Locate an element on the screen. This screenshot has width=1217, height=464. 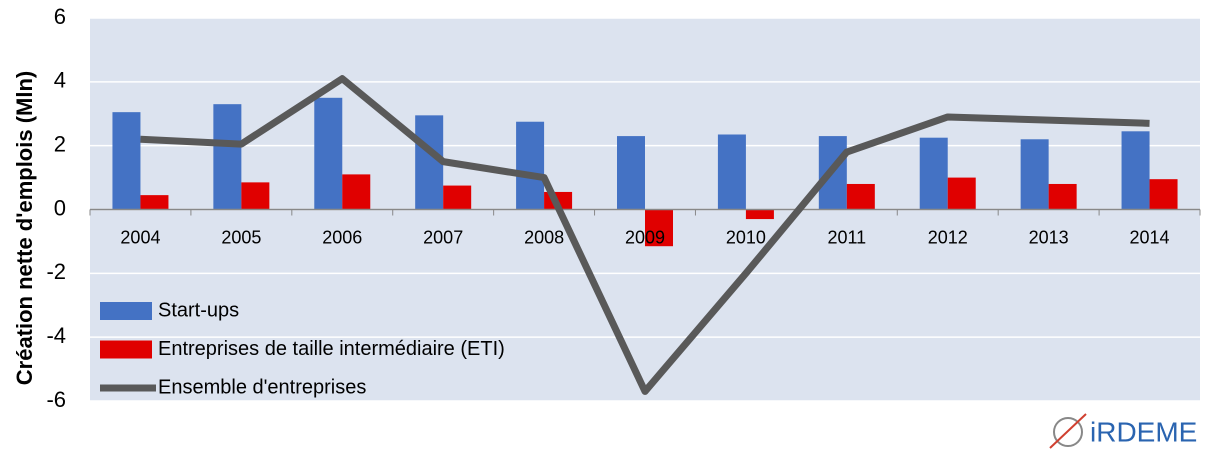
x-tick-label: 2009 is located at coordinates (645, 237).